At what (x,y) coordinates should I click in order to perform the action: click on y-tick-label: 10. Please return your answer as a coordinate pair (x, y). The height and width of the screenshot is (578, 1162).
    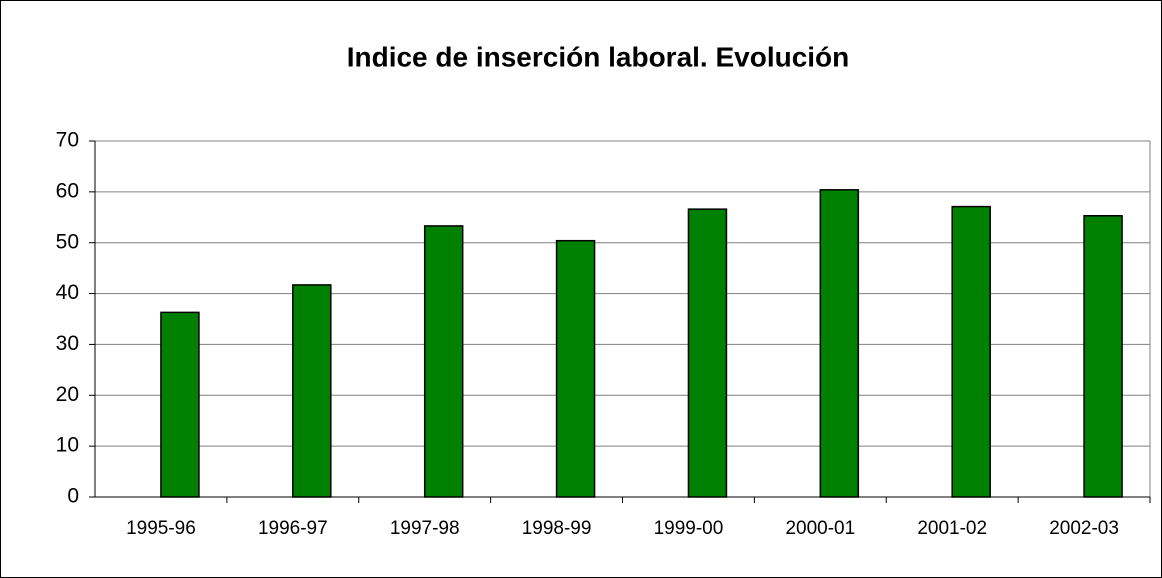
    Looking at the image, I should click on (67, 445).